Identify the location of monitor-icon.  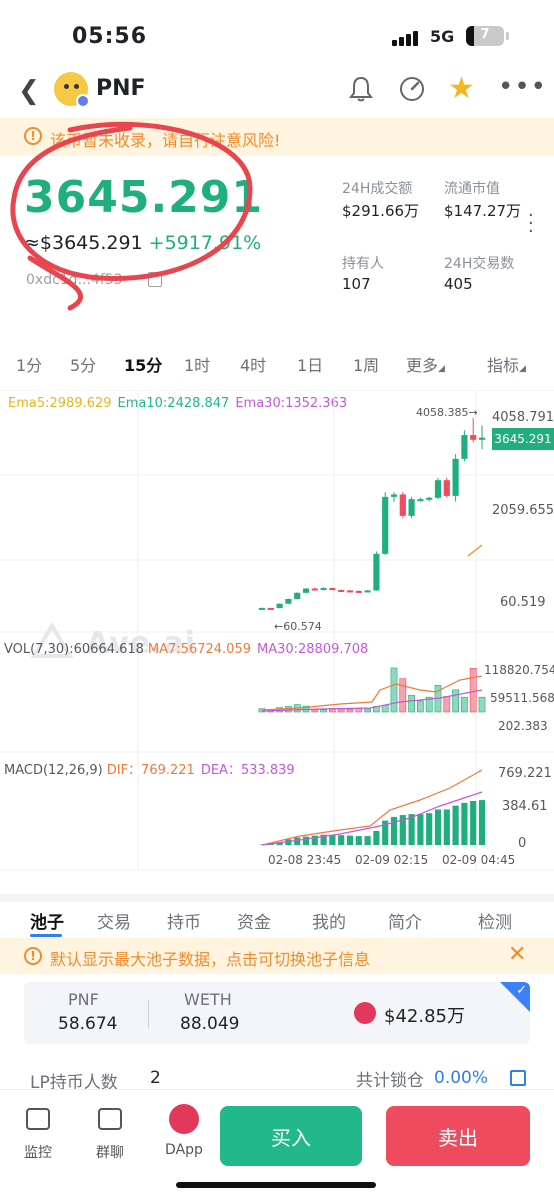
(38, 1119).